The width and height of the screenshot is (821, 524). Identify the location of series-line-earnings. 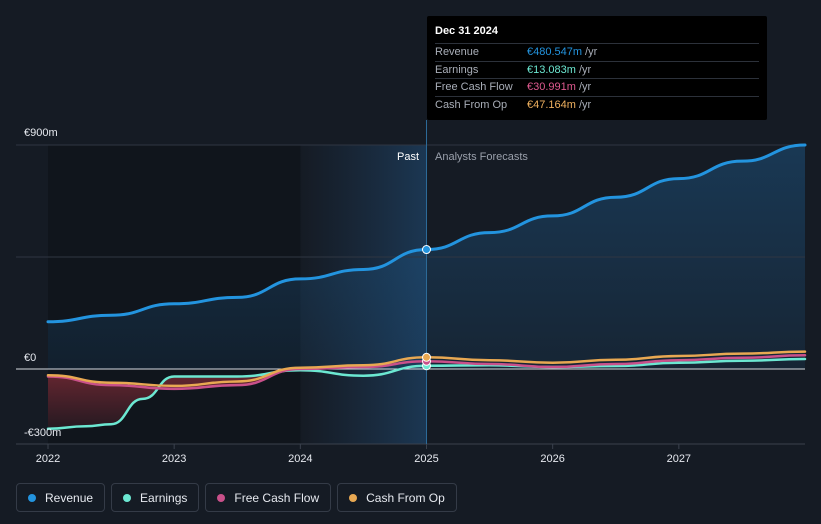
(426, 393).